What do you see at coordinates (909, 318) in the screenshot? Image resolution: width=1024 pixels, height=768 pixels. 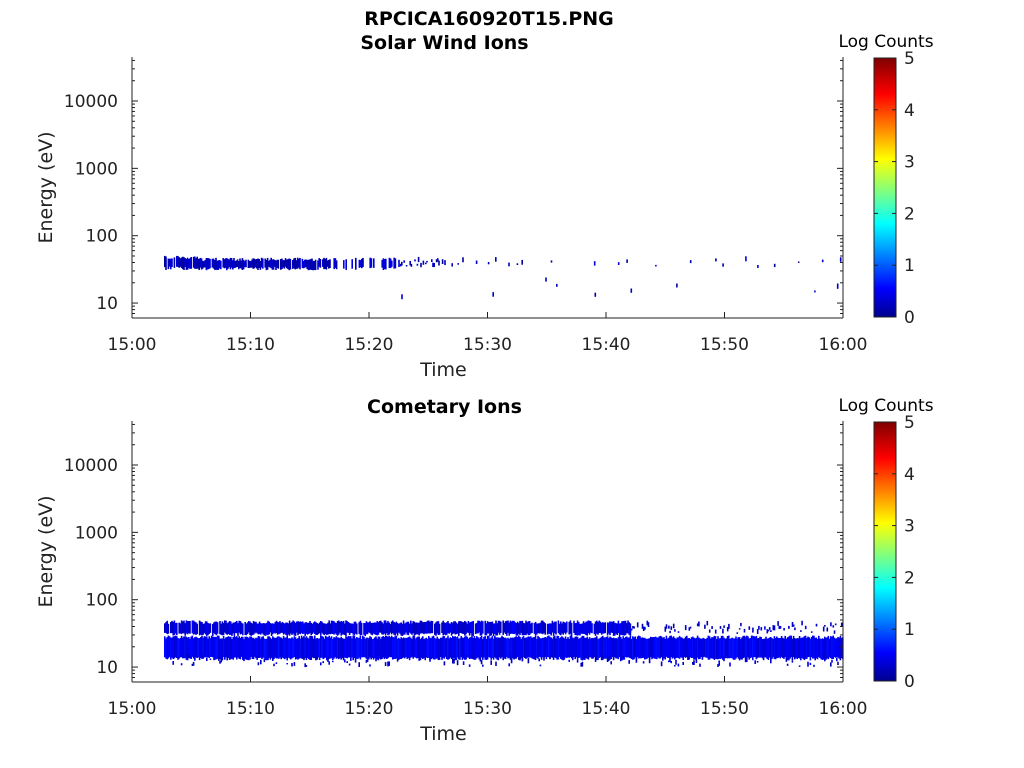 I see `colorbar-tick-label: 0` at bounding box center [909, 318].